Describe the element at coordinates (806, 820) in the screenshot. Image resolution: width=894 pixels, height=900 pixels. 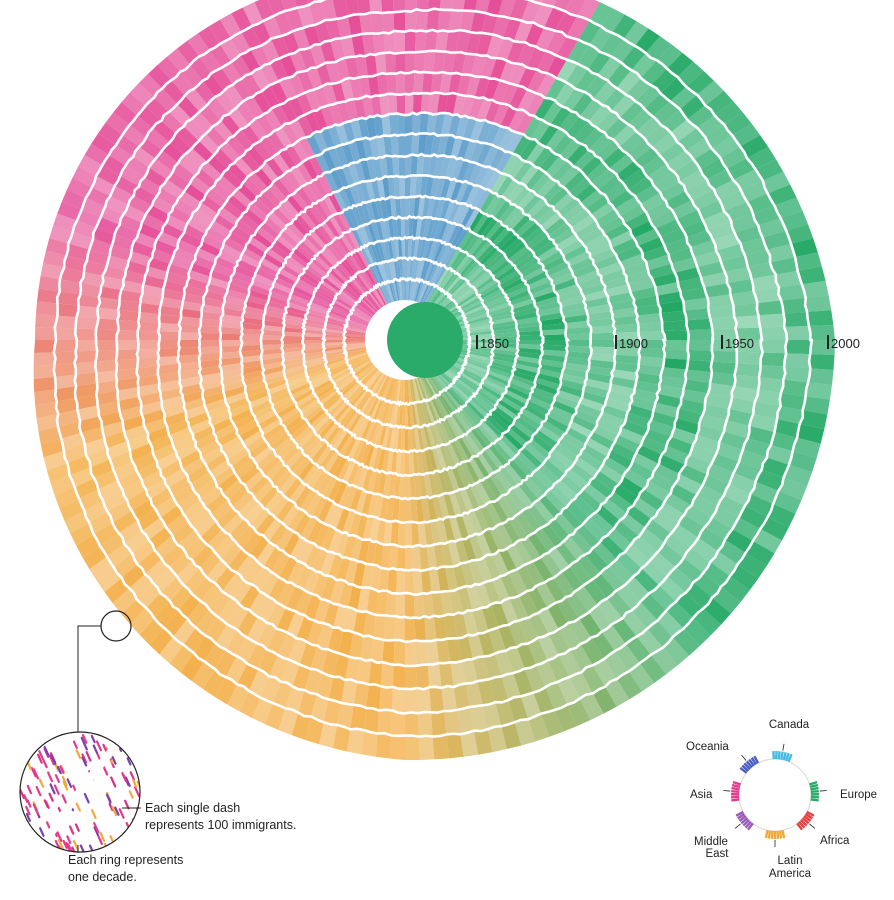
I see `legend-slice-africa` at that location.